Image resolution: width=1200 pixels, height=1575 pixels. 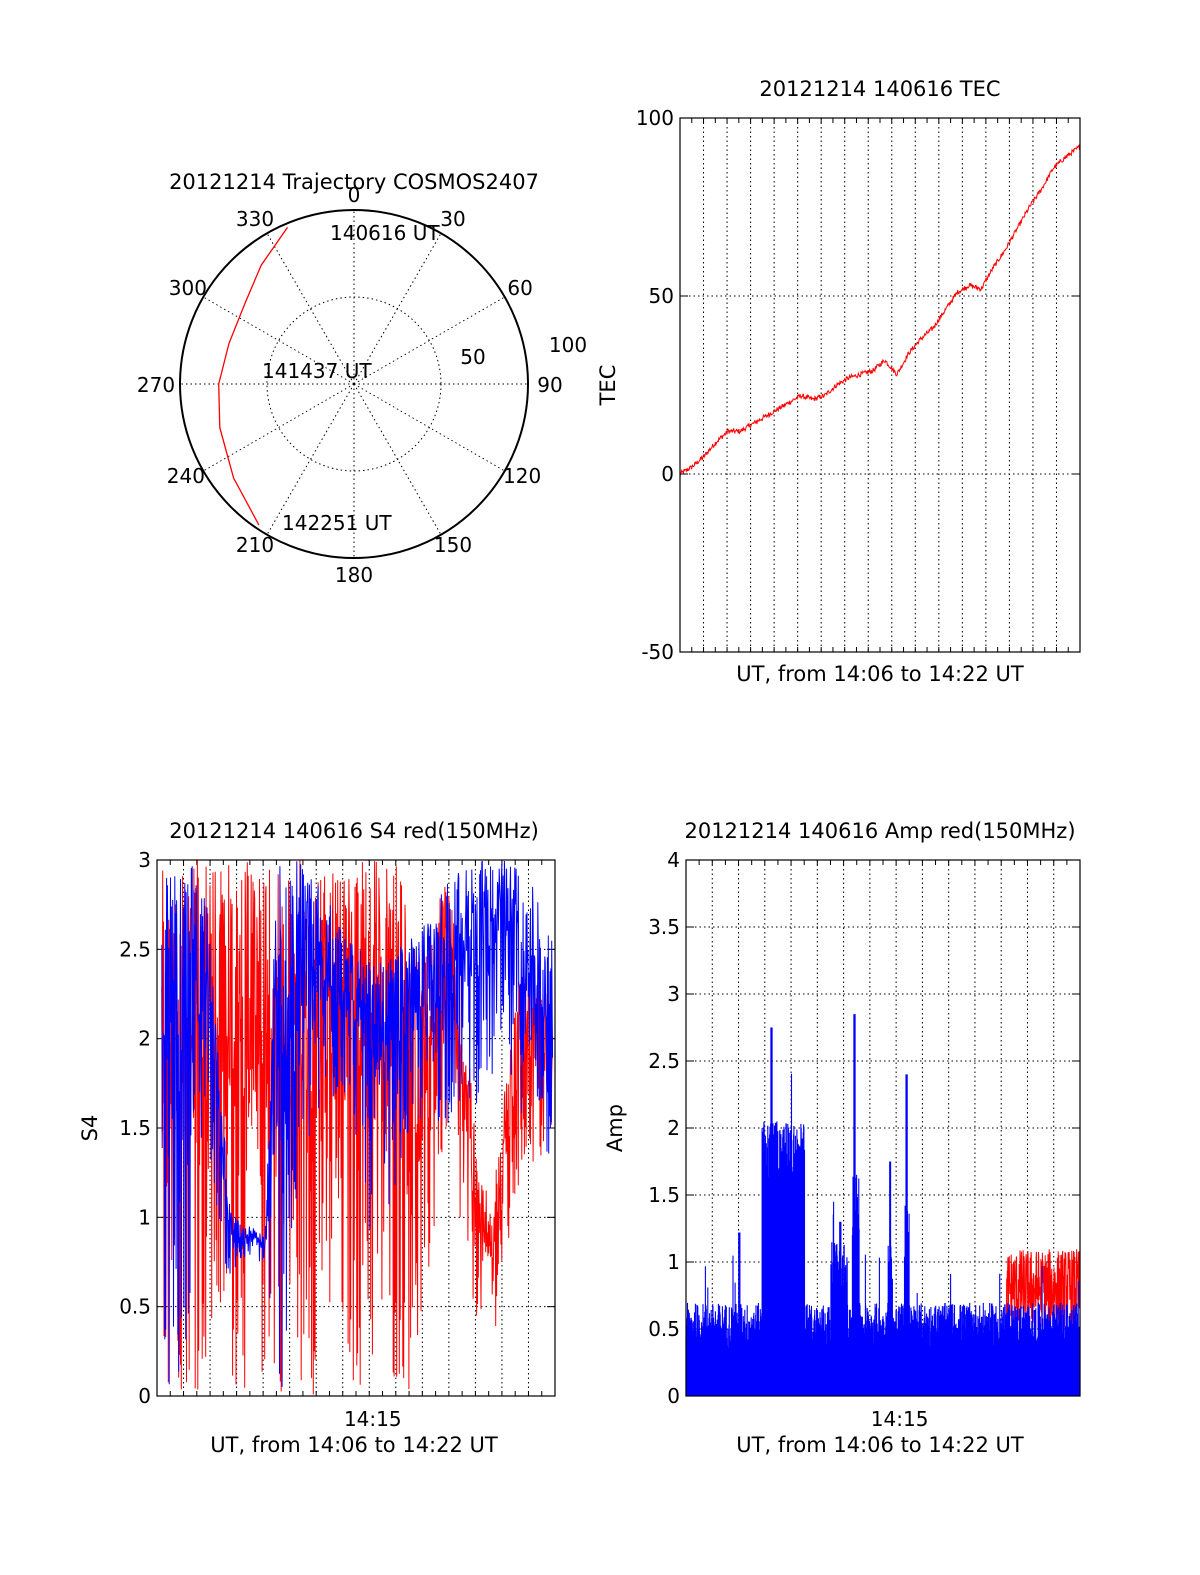 I want to click on tec-xlabel: UT, from 14:06 to 14:22 UT, so click(x=880, y=674).